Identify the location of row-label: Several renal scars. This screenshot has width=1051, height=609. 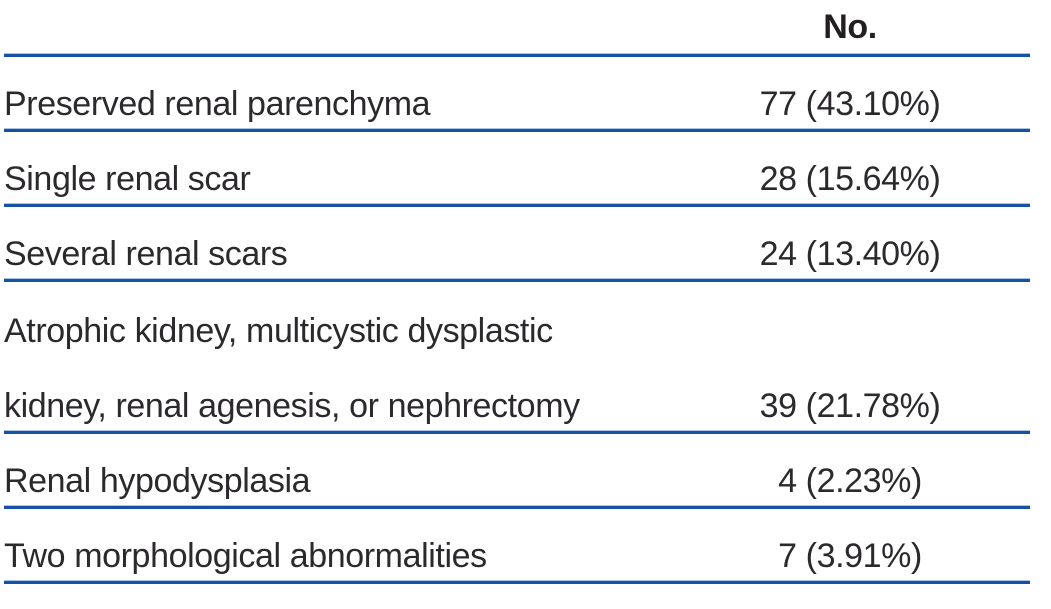
(146, 253).